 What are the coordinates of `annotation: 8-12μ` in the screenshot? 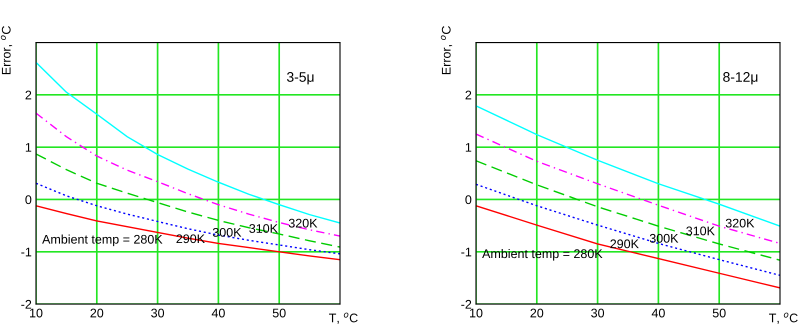 It's located at (740, 78).